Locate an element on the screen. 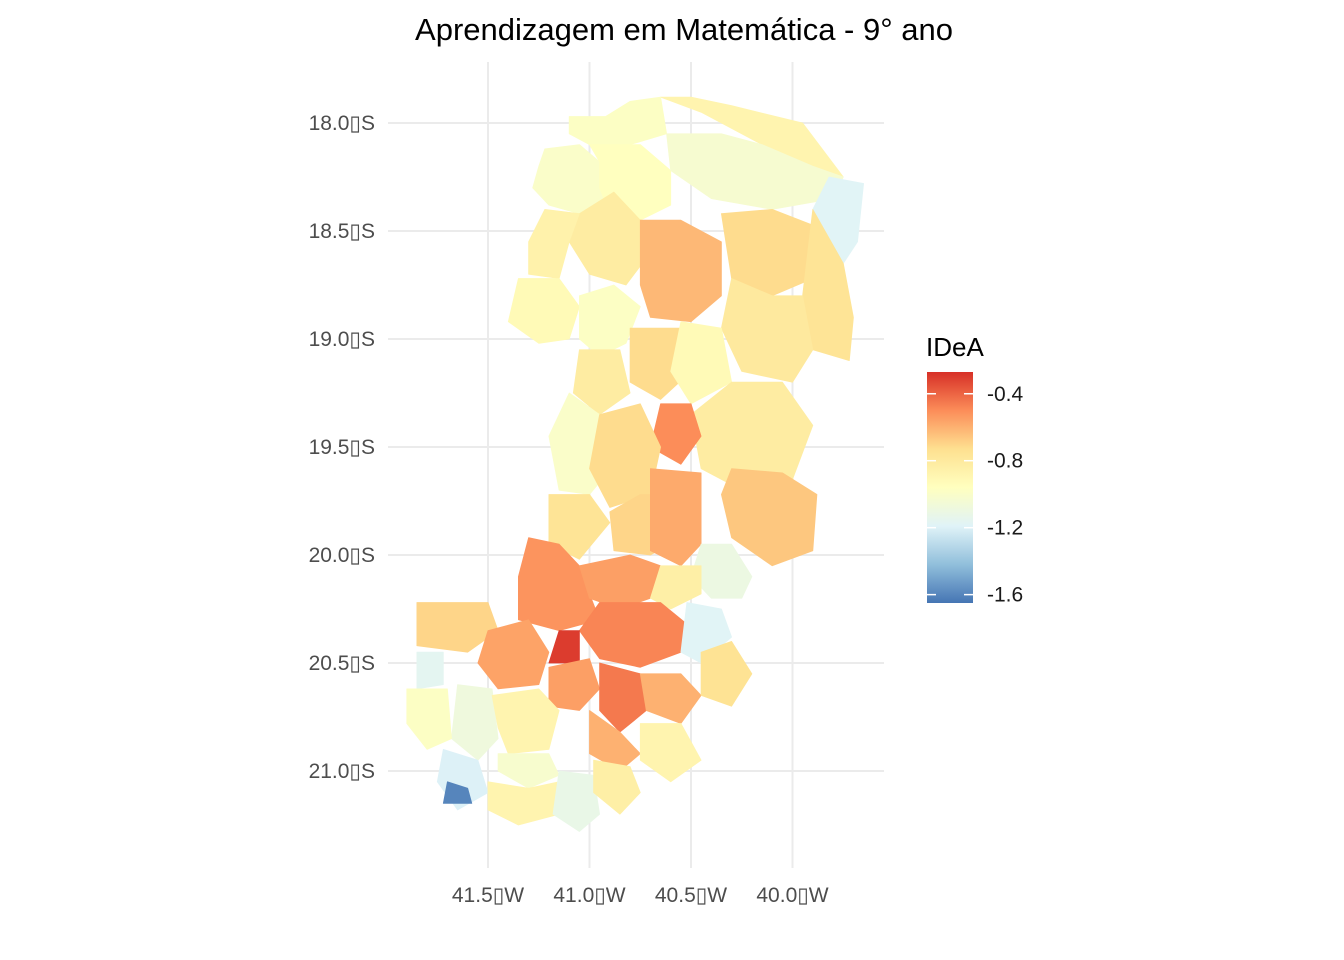 The image size is (1344, 960). legend-tick-label: -1.6 is located at coordinates (1005, 595).